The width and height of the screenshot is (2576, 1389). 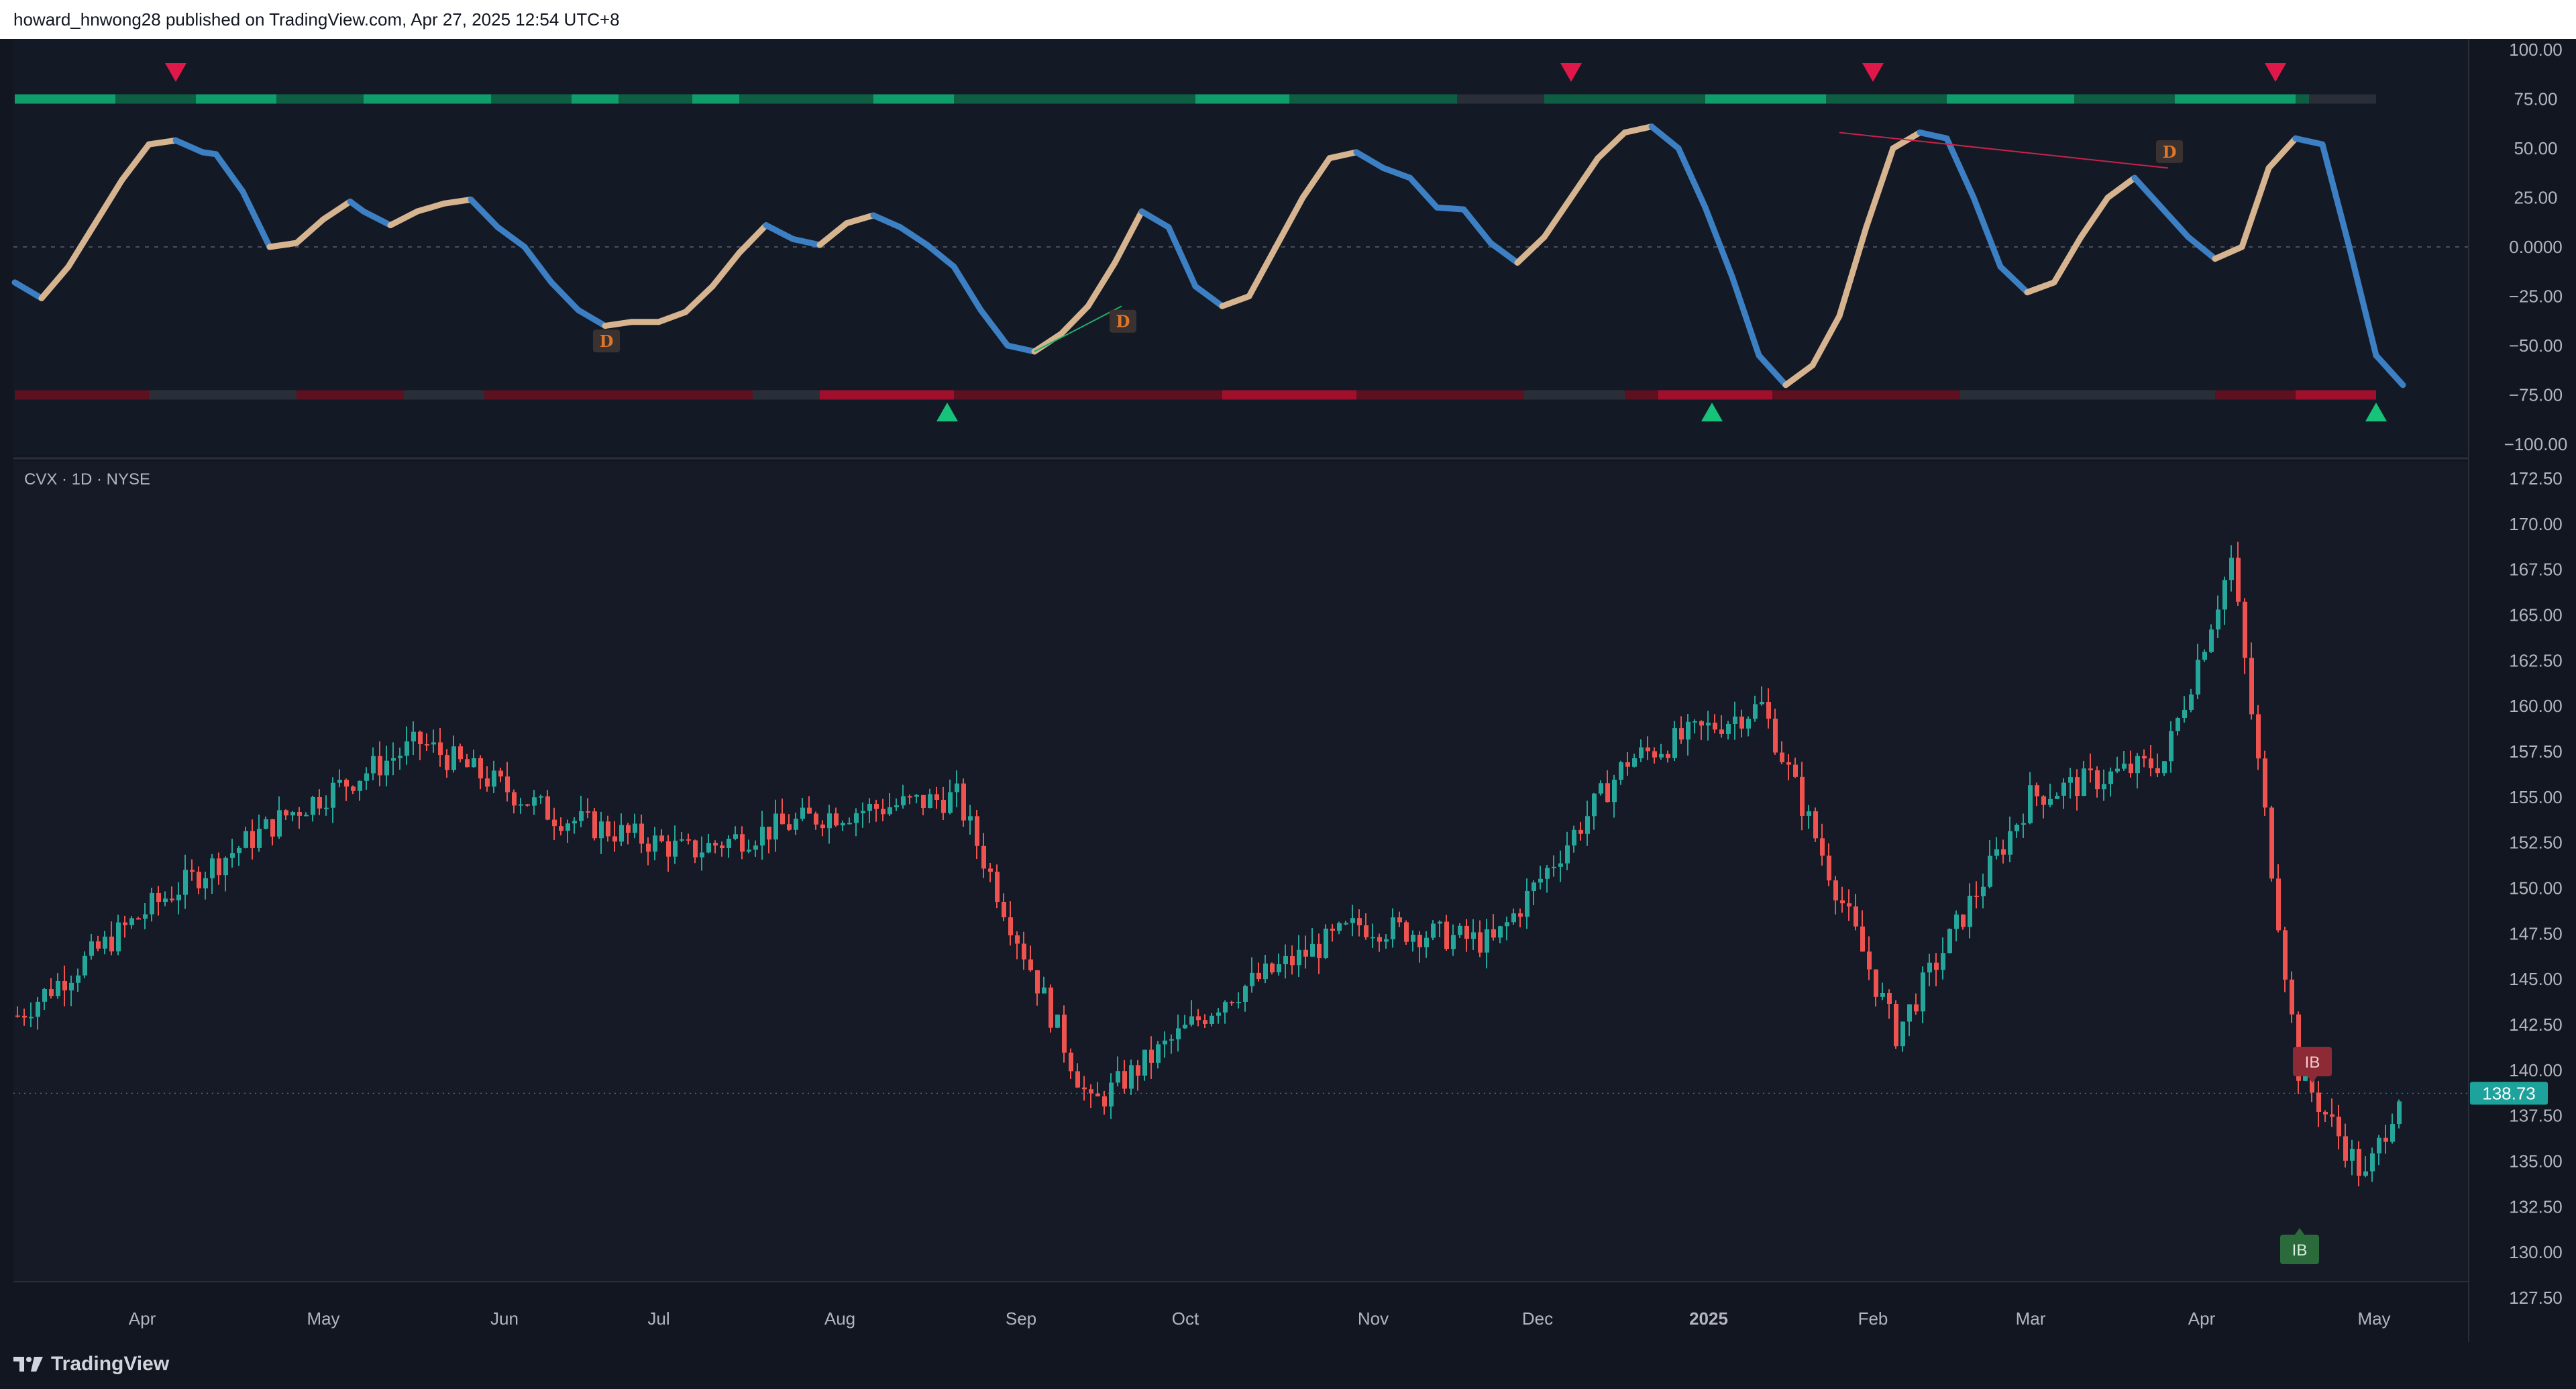 What do you see at coordinates (2536, 50) in the screenshot?
I see `osc-tick-label: 100.00` at bounding box center [2536, 50].